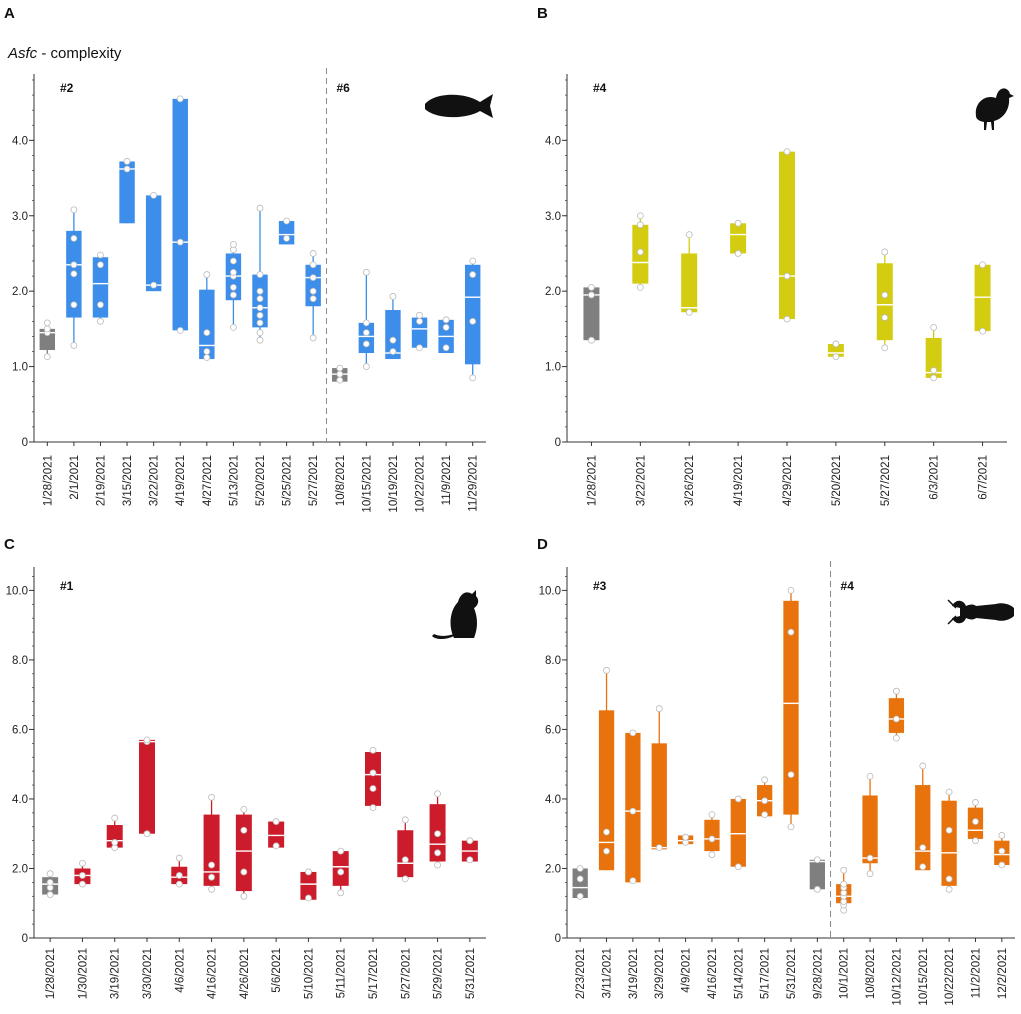  I want to click on x-tick-label: 4/27/2021, so click(208, 480).